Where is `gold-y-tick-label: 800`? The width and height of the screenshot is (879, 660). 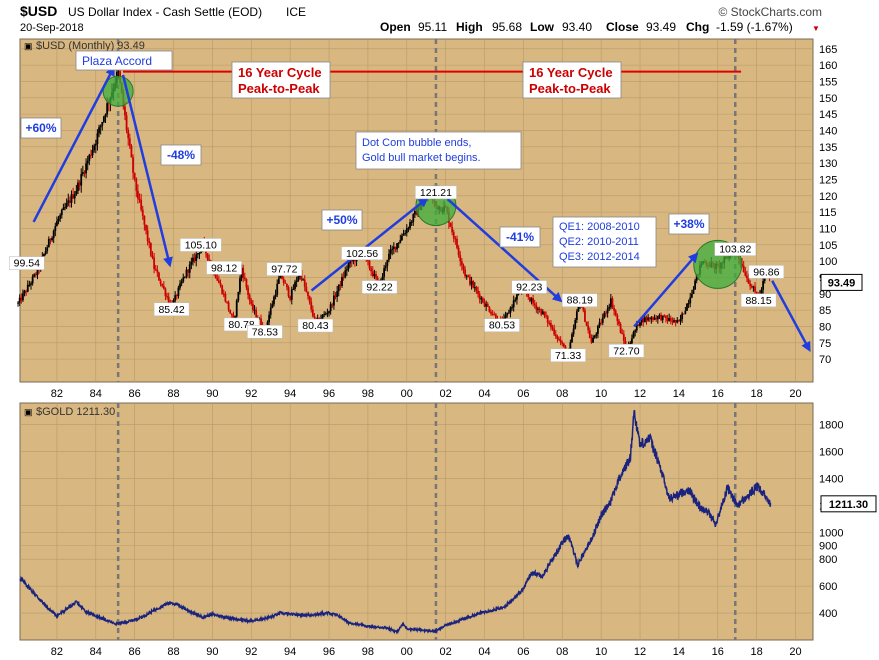
gold-y-tick-label: 800 is located at coordinates (828, 560).